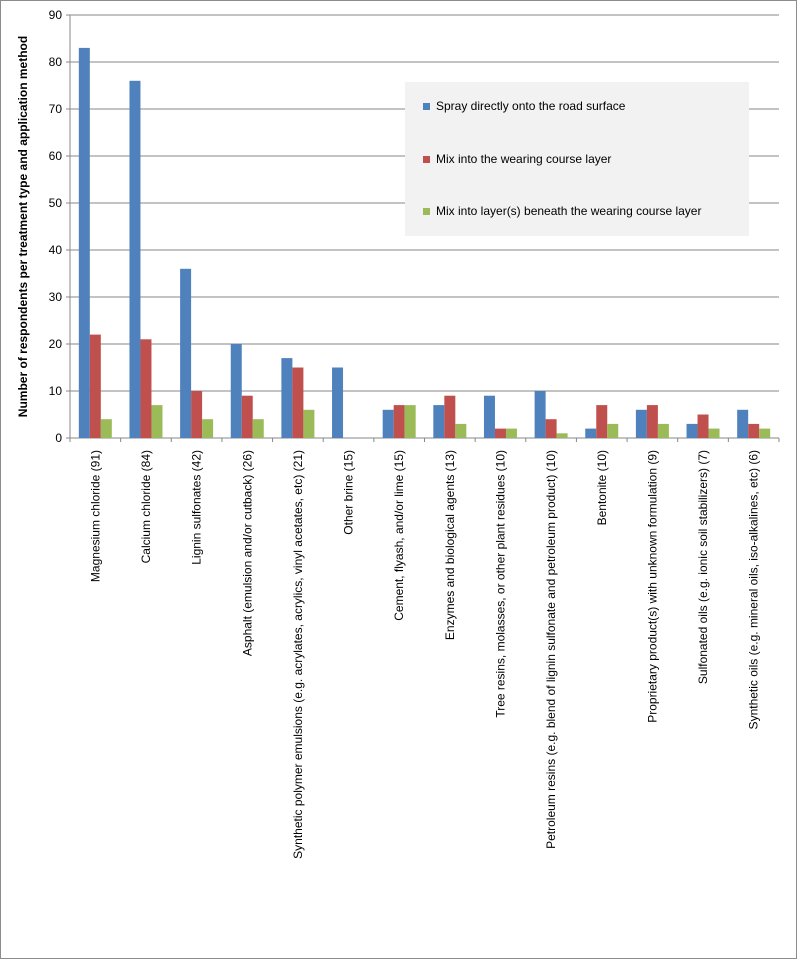 The width and height of the screenshot is (797, 959). What do you see at coordinates (56, 109) in the screenshot?
I see `y-tick-label: 70` at bounding box center [56, 109].